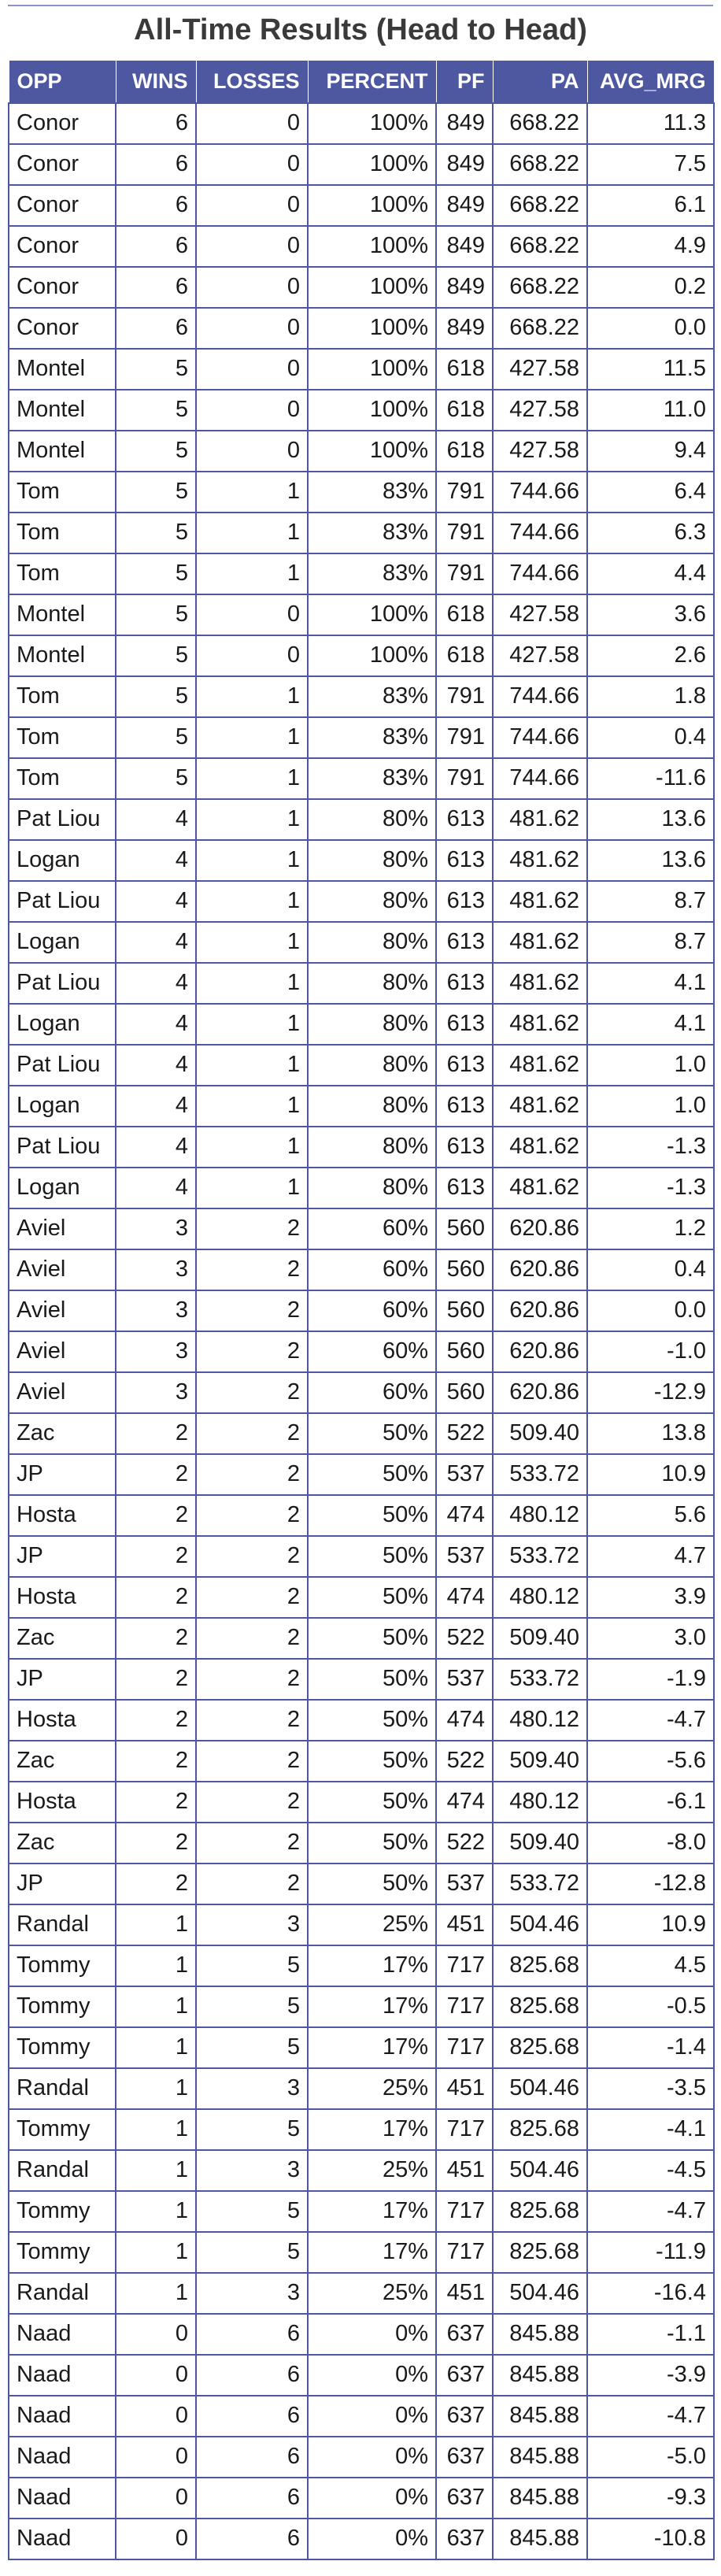  I want to click on opp-cell: Hosta, so click(62, 1597).